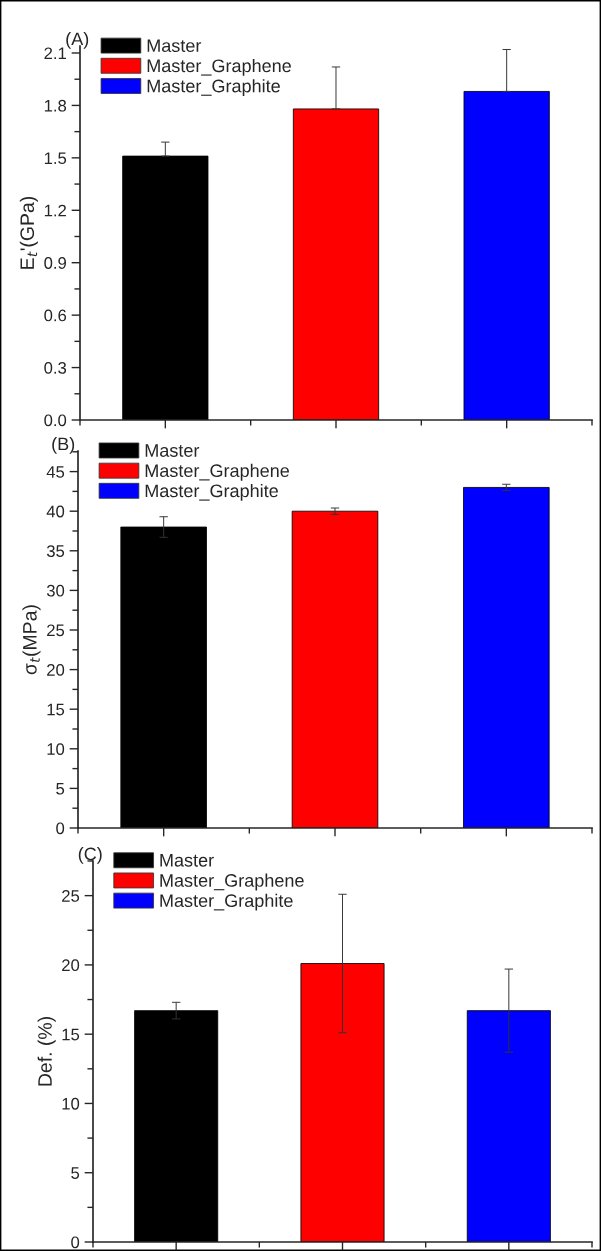  Describe the element at coordinates (55, 263) in the screenshot. I see `y-tick-label: 0.9` at that location.